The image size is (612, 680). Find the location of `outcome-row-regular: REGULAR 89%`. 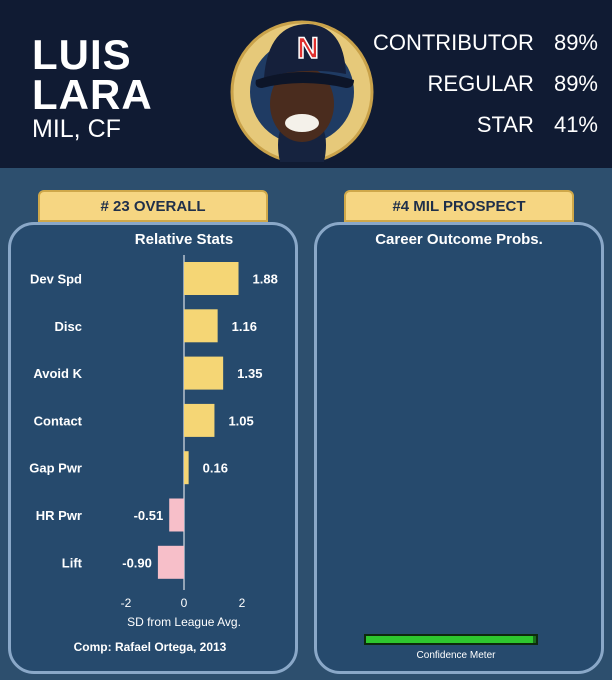

outcome-row-regular: REGULAR 89% is located at coordinates (513, 84).